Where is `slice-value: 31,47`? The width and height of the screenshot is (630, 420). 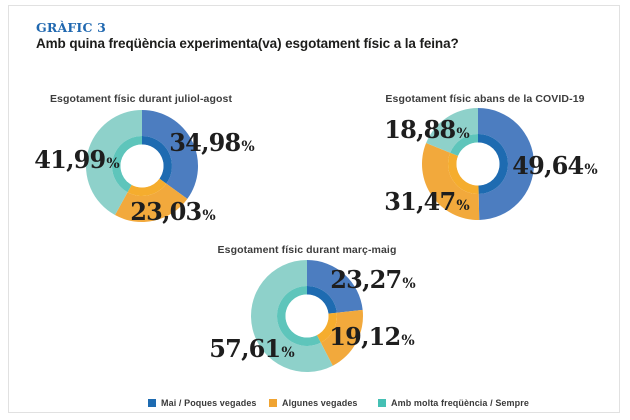
slice-value: 31,47 is located at coordinates (420, 201).